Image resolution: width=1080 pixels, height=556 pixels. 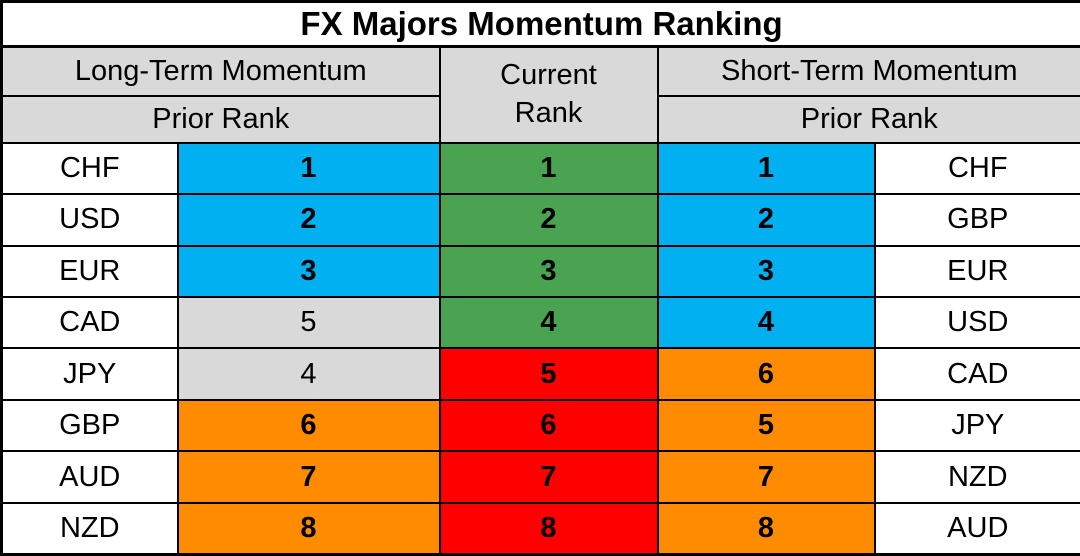 I want to click on st-currency-cell: JPY, so click(x=976, y=425).